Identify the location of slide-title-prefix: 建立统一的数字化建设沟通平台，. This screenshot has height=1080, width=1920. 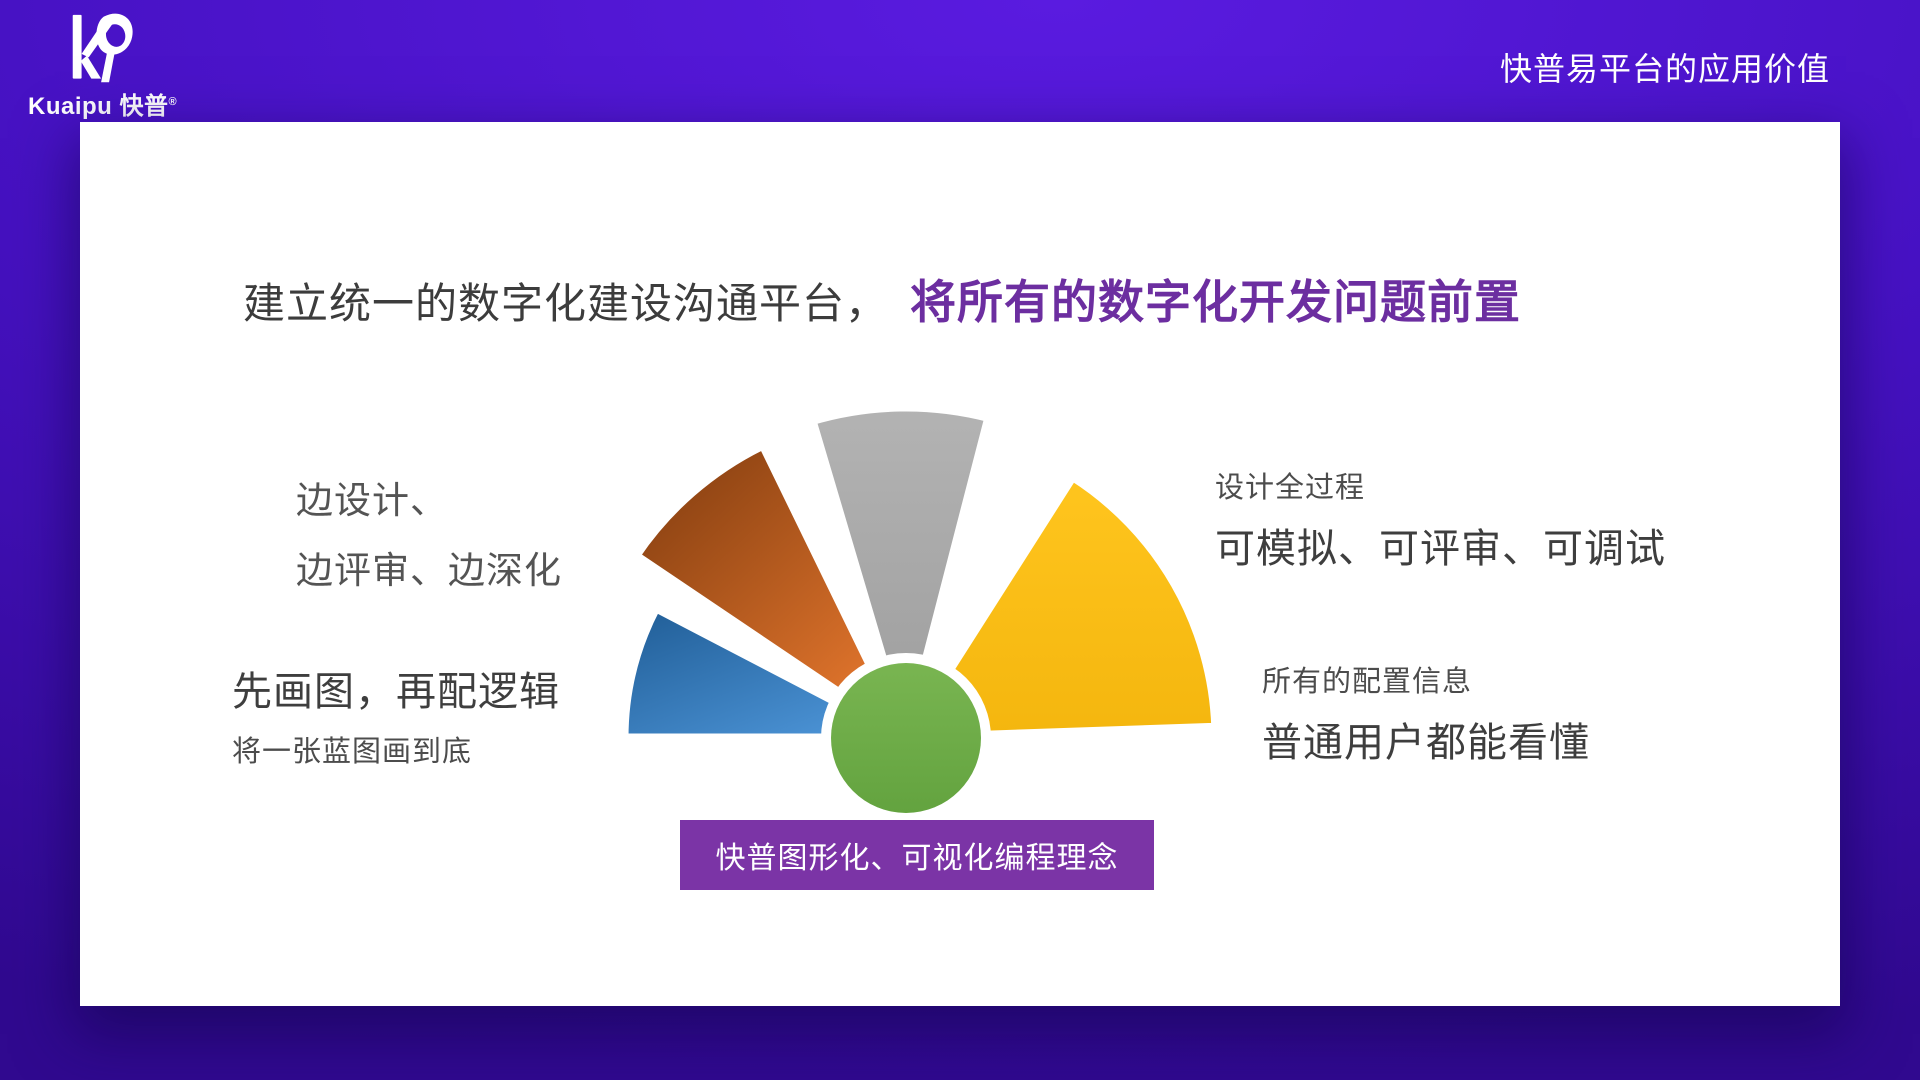
(566, 303).